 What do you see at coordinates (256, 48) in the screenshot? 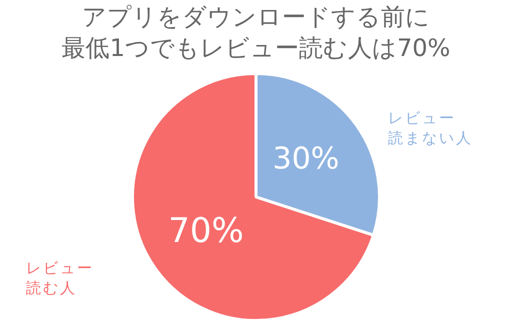
I see `chart-subtitle: 最低1つでもレビュー読む人は70%` at bounding box center [256, 48].